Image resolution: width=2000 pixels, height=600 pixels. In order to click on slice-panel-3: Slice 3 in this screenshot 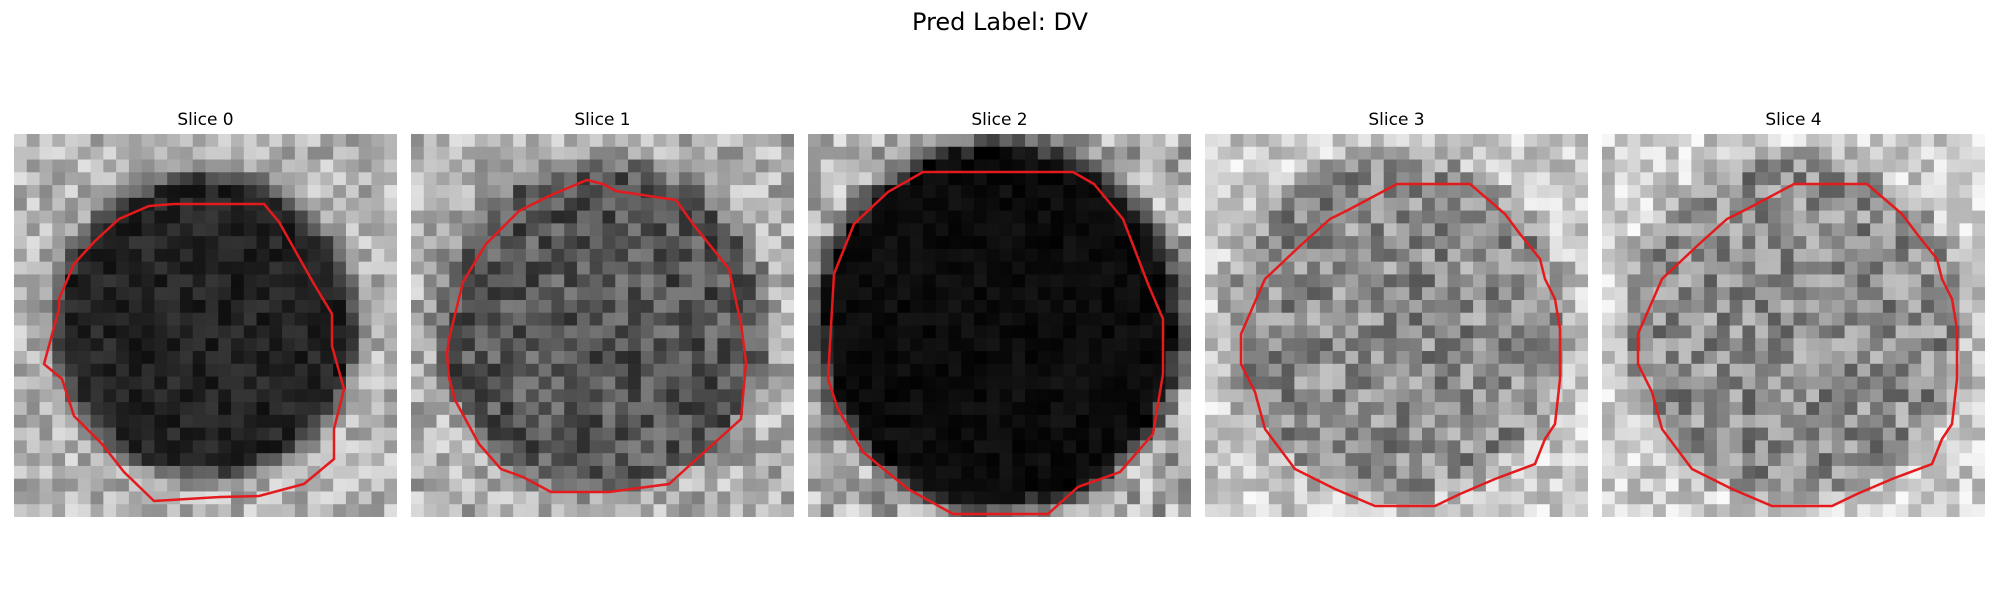, I will do `click(1396, 312)`.